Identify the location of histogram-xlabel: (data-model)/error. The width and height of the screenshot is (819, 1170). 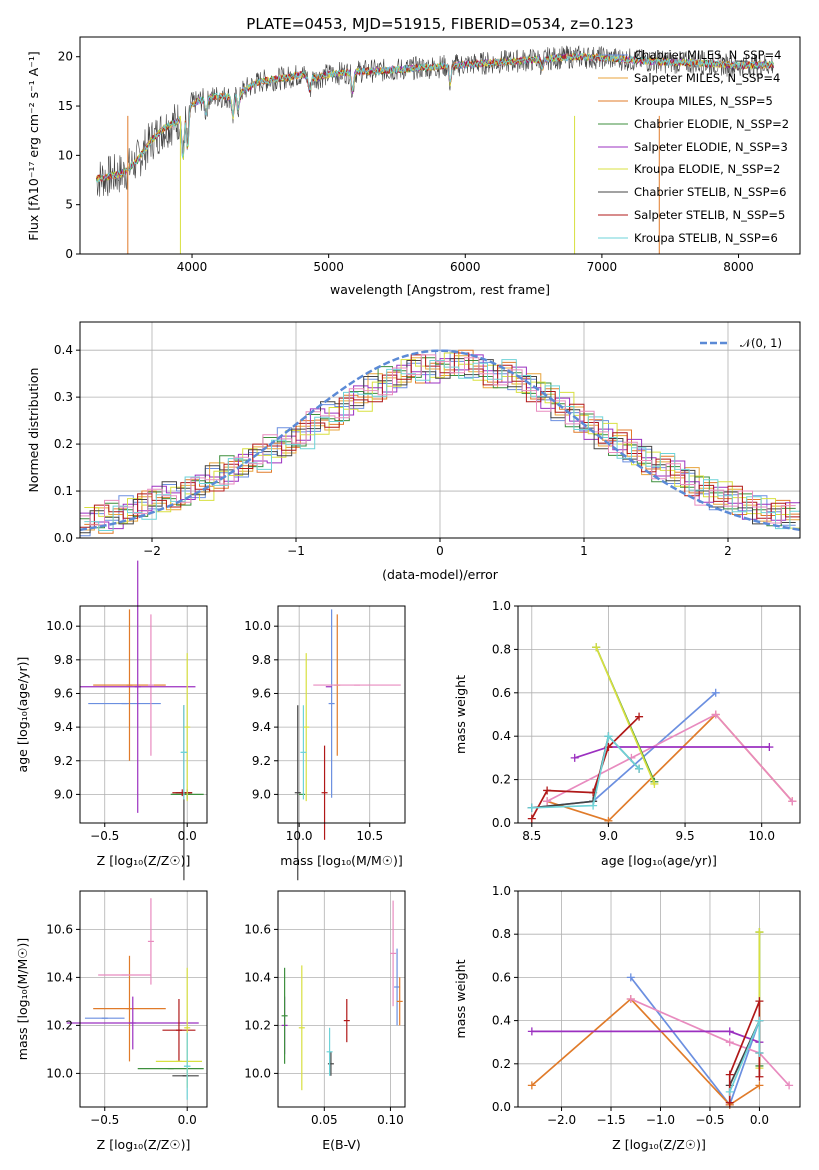
(440, 574).